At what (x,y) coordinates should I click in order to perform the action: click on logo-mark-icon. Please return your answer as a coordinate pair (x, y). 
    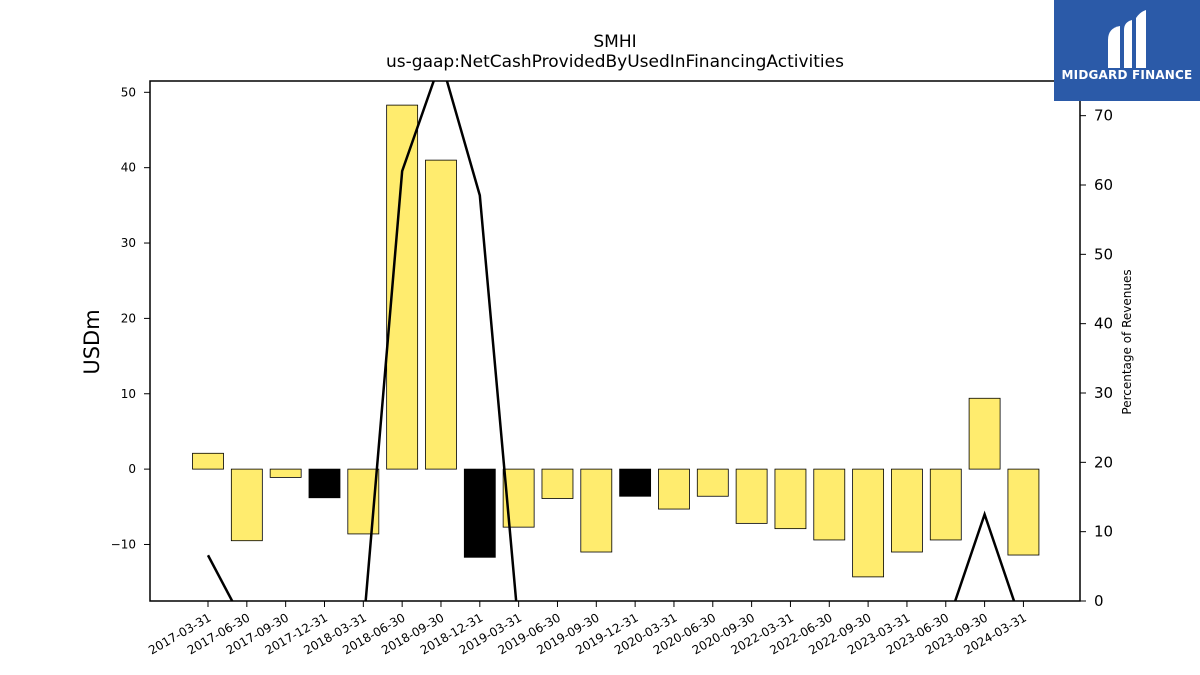
    Looking at the image, I should click on (1127, 39).